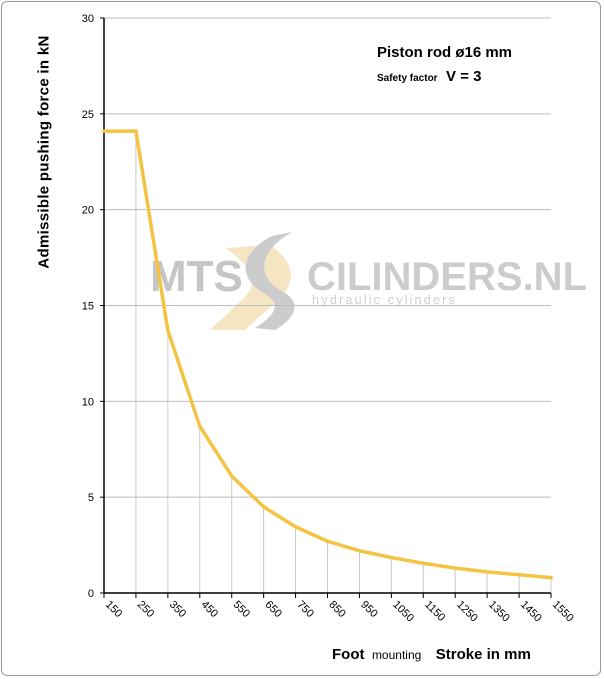 This screenshot has width=604, height=679. What do you see at coordinates (499, 612) in the screenshot?
I see `x-tick-label: 1350` at bounding box center [499, 612].